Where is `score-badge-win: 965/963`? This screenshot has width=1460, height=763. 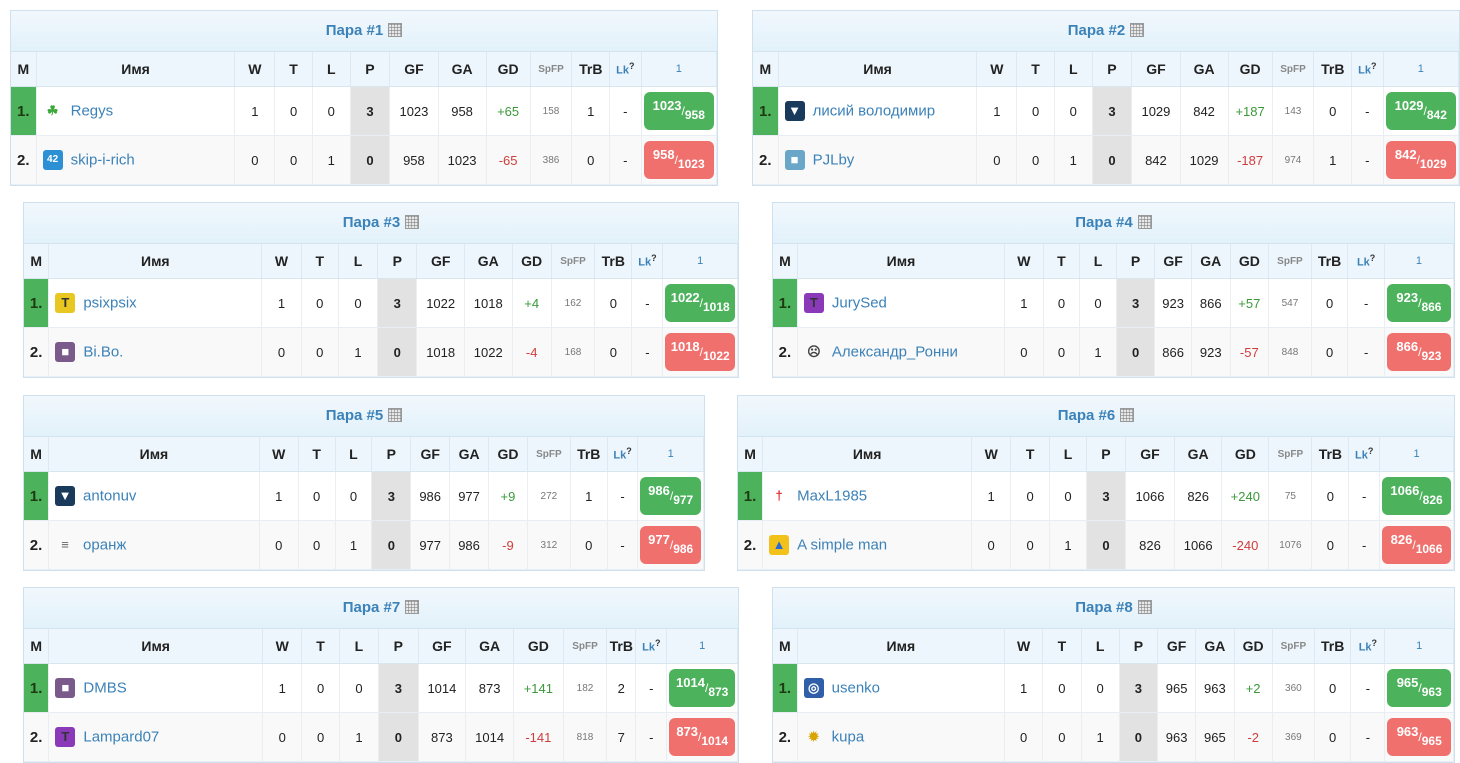
score-badge-win: 965/963 is located at coordinates (1419, 688).